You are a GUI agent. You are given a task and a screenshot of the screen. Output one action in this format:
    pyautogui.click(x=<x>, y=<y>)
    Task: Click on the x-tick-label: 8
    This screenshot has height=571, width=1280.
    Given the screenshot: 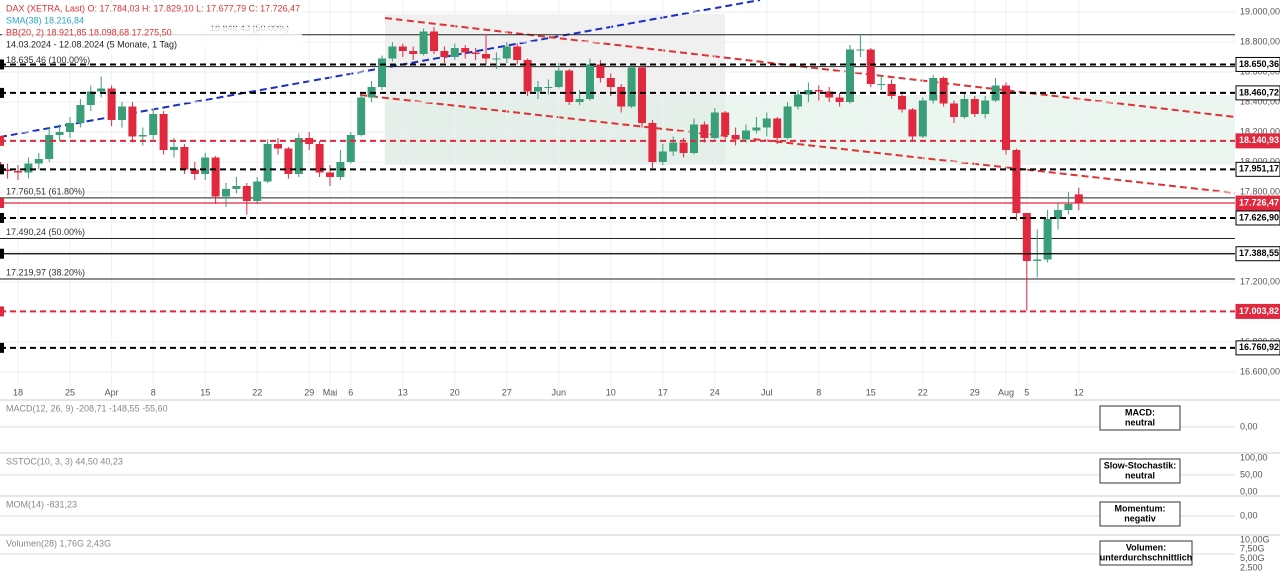 What is the action you would take?
    pyautogui.click(x=153, y=392)
    